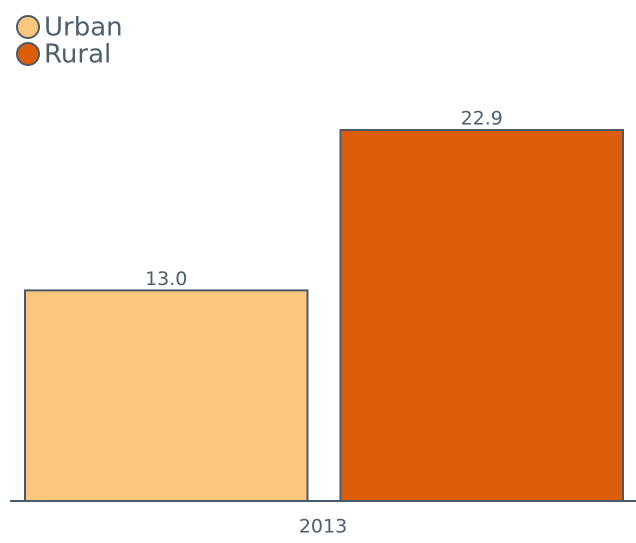 This screenshot has width=636, height=543. I want to click on legend-label: Rural, so click(77, 55).